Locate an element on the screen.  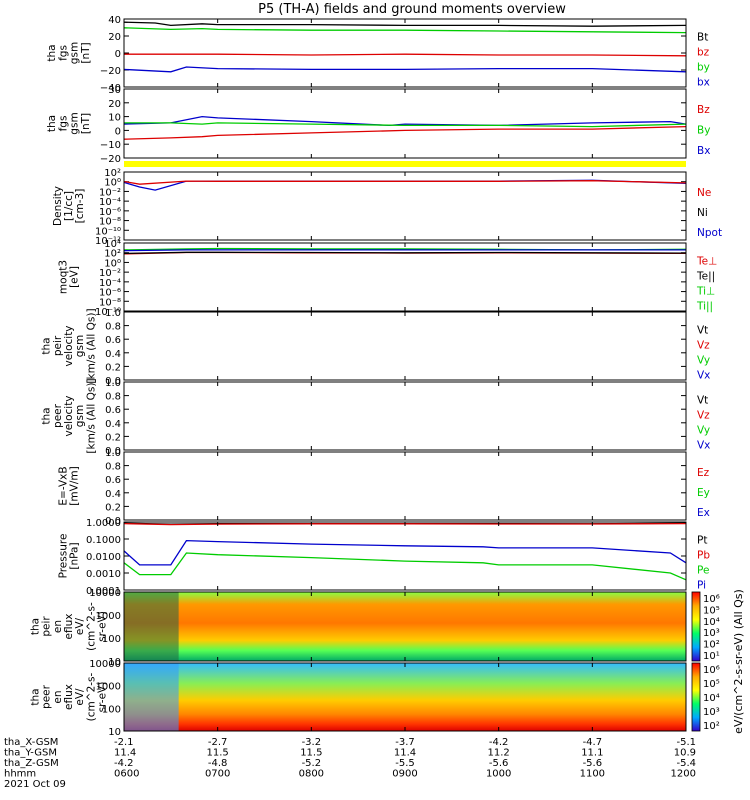
ytick-label: 0.0100 is located at coordinates (103, 557).